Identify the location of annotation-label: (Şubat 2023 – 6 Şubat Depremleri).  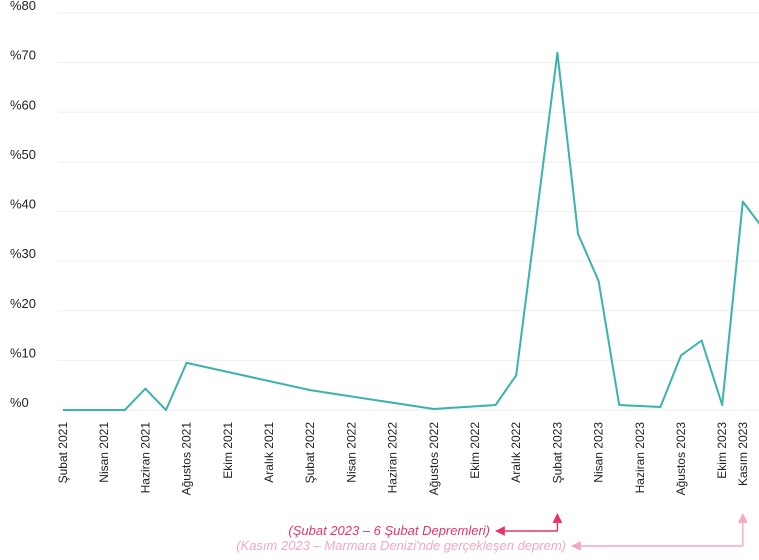
(389, 530).